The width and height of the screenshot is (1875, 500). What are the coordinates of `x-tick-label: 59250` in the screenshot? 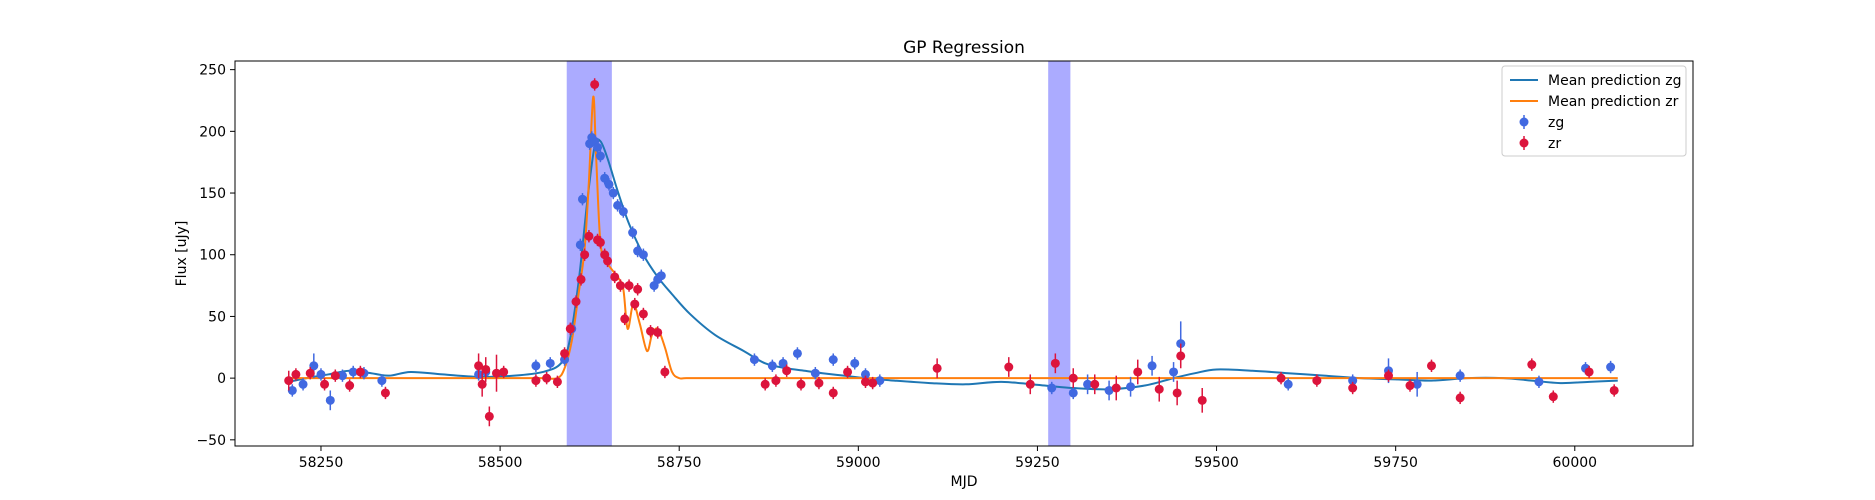 It's located at (1037, 463).